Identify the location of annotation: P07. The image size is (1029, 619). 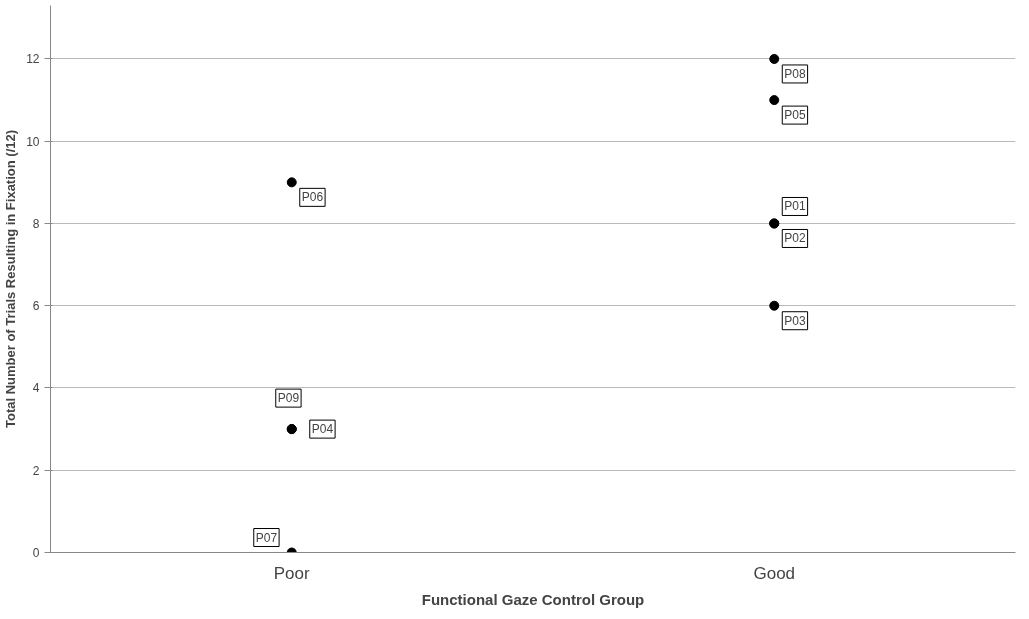
(266, 537).